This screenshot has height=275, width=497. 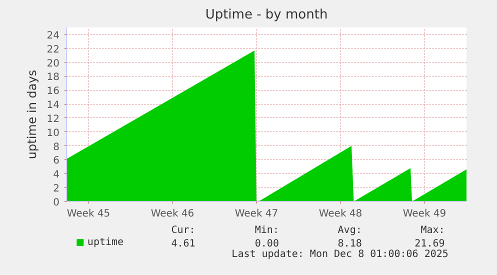 I want to click on y-tick-label: 6, so click(x=56, y=161).